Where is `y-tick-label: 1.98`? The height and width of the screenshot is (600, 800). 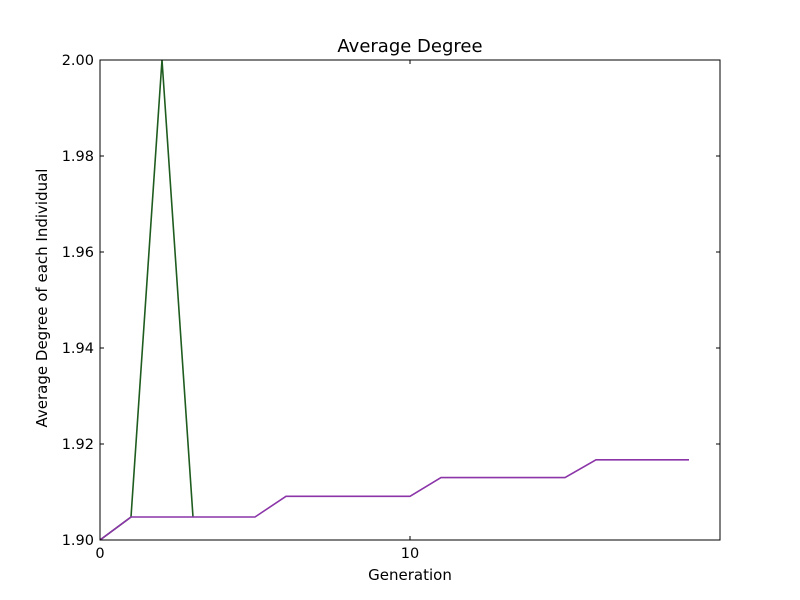
y-tick-label: 1.98 is located at coordinates (78, 157).